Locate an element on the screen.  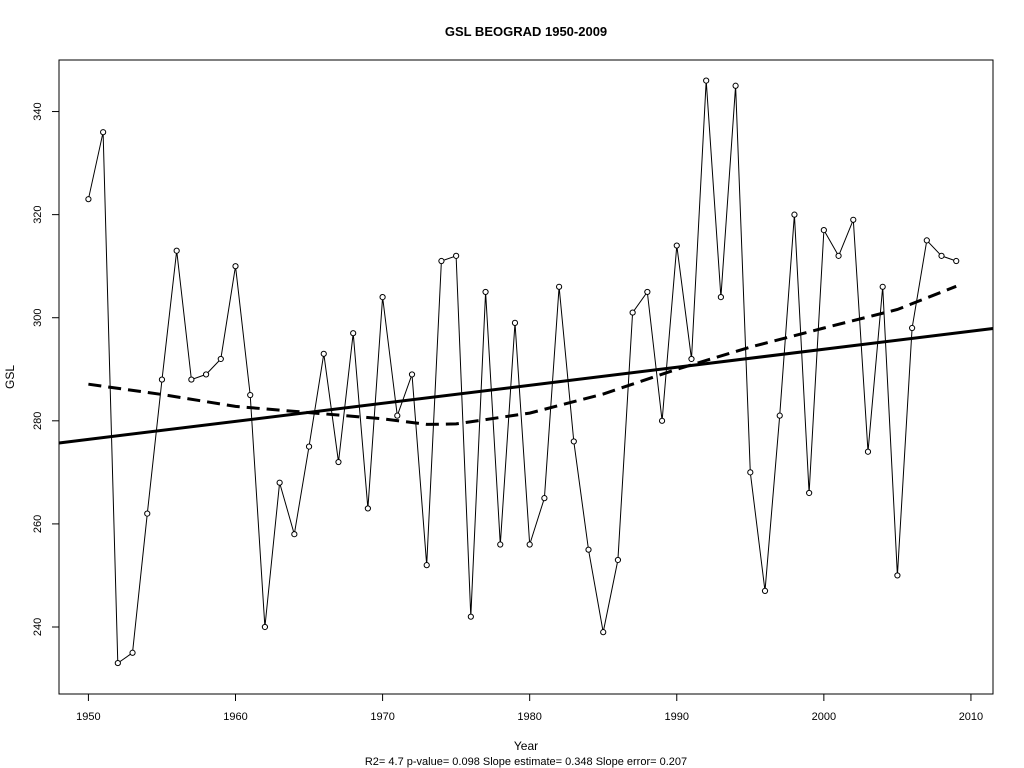
y-tick-label: 300 is located at coordinates (38, 318).